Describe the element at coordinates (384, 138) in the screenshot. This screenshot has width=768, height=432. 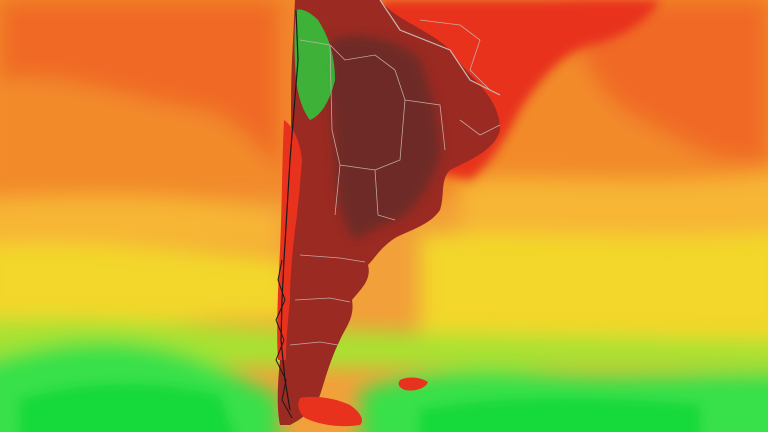
I see `landmass-argentina-core` at that location.